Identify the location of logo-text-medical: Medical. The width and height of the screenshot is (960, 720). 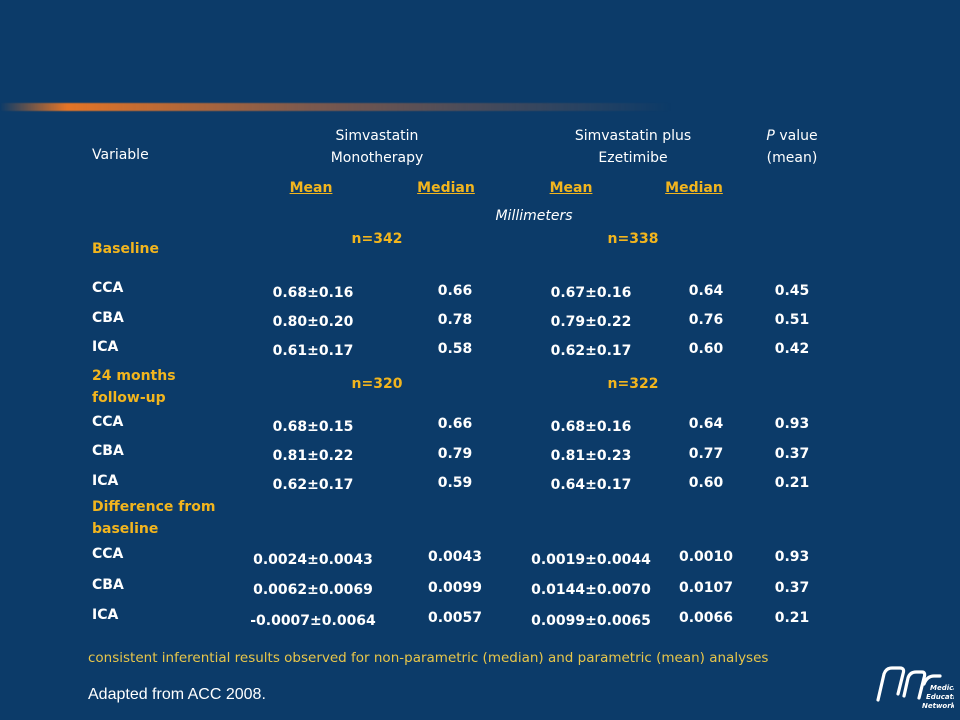
(942, 688).